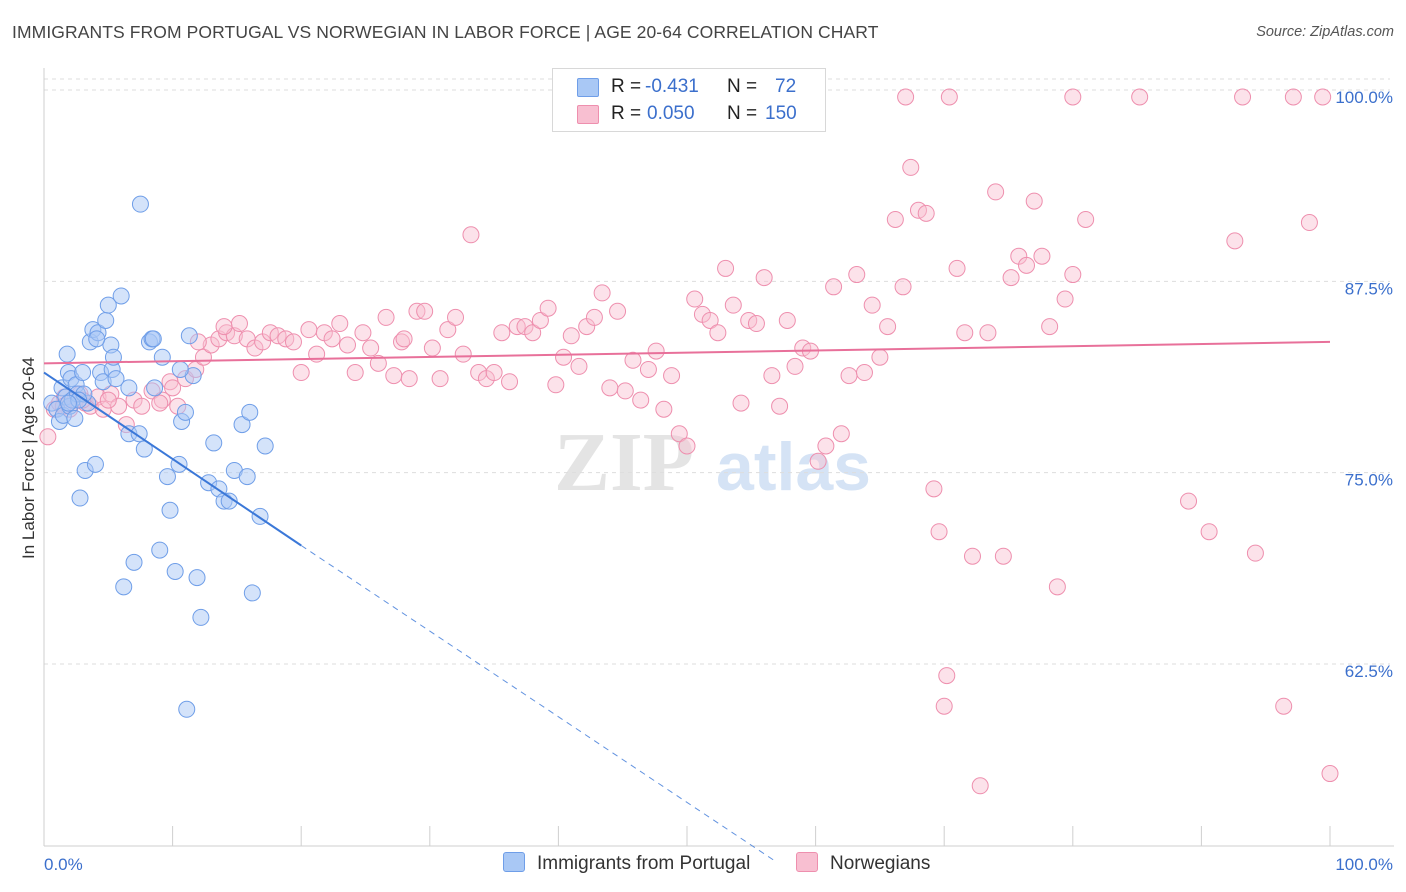 The height and width of the screenshot is (892, 1406). I want to click on y-tick-label: 75.0%, so click(1369, 480).